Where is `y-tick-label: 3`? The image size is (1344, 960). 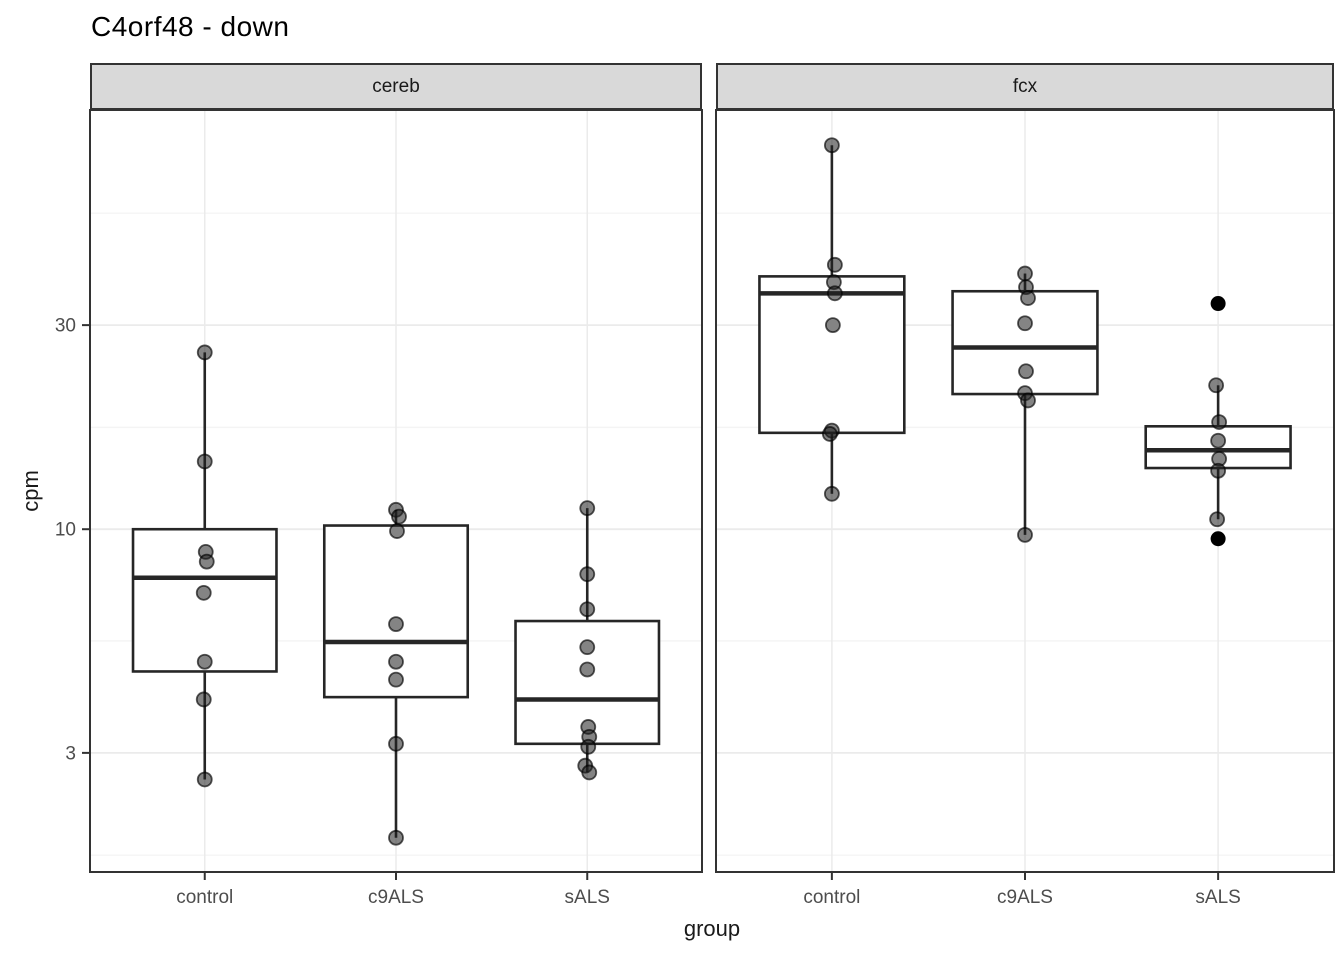 y-tick-label: 3 is located at coordinates (70, 753).